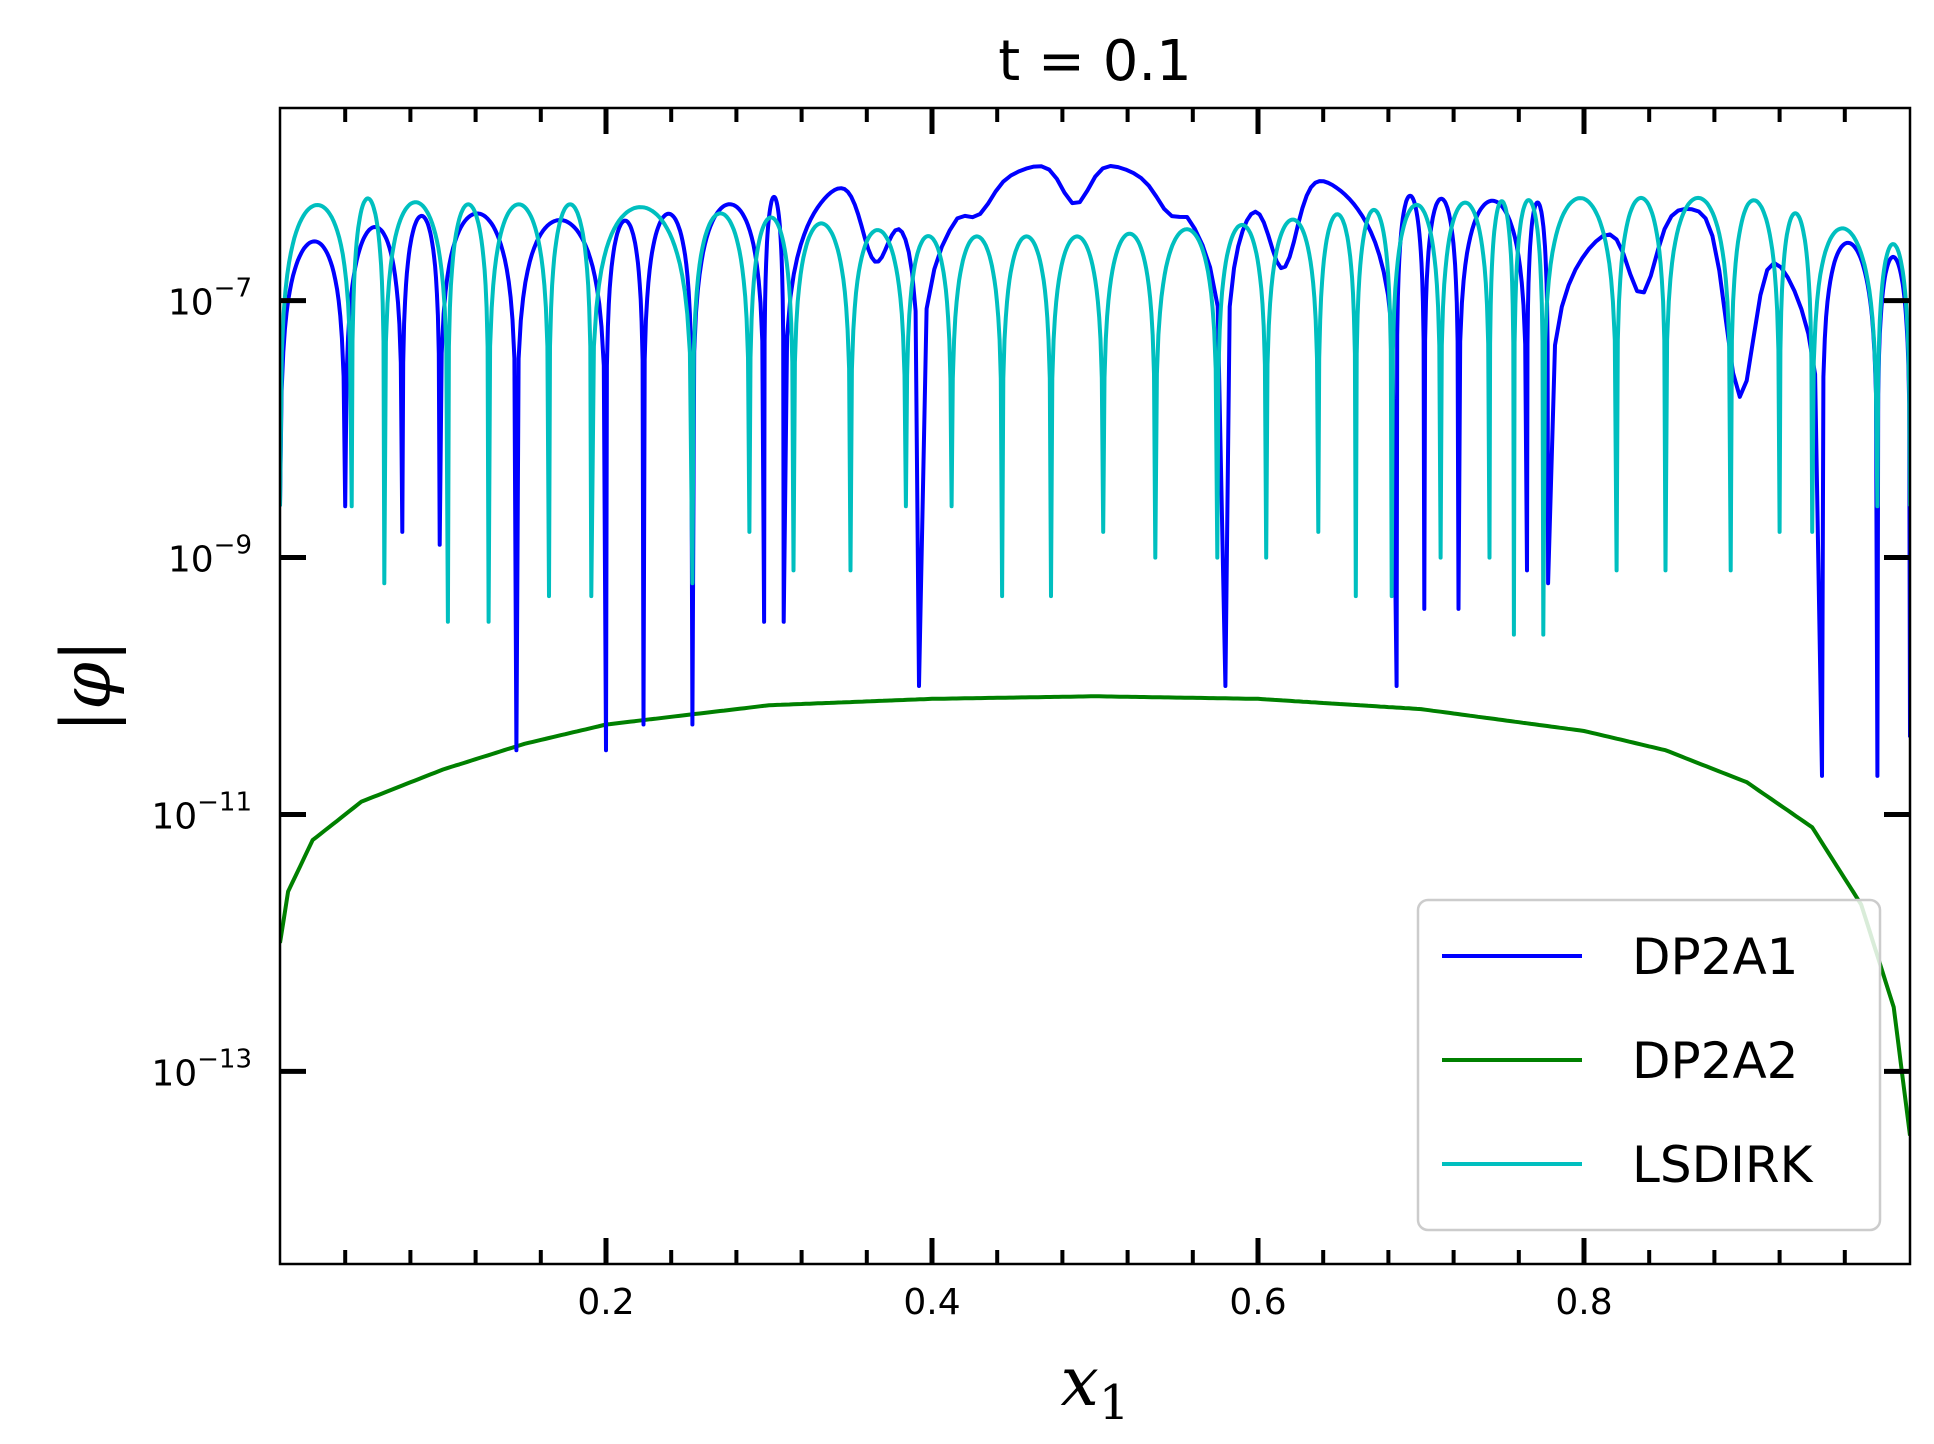  What do you see at coordinates (87, 685) in the screenshot?
I see `y-axis-label: |φ|` at bounding box center [87, 685].